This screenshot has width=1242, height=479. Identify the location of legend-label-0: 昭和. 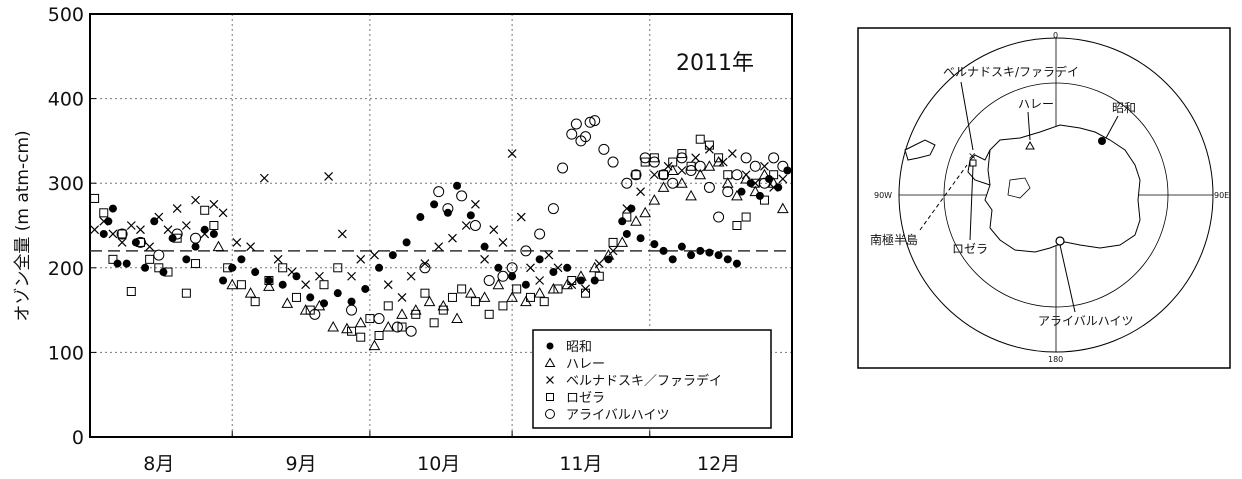
(579, 347).